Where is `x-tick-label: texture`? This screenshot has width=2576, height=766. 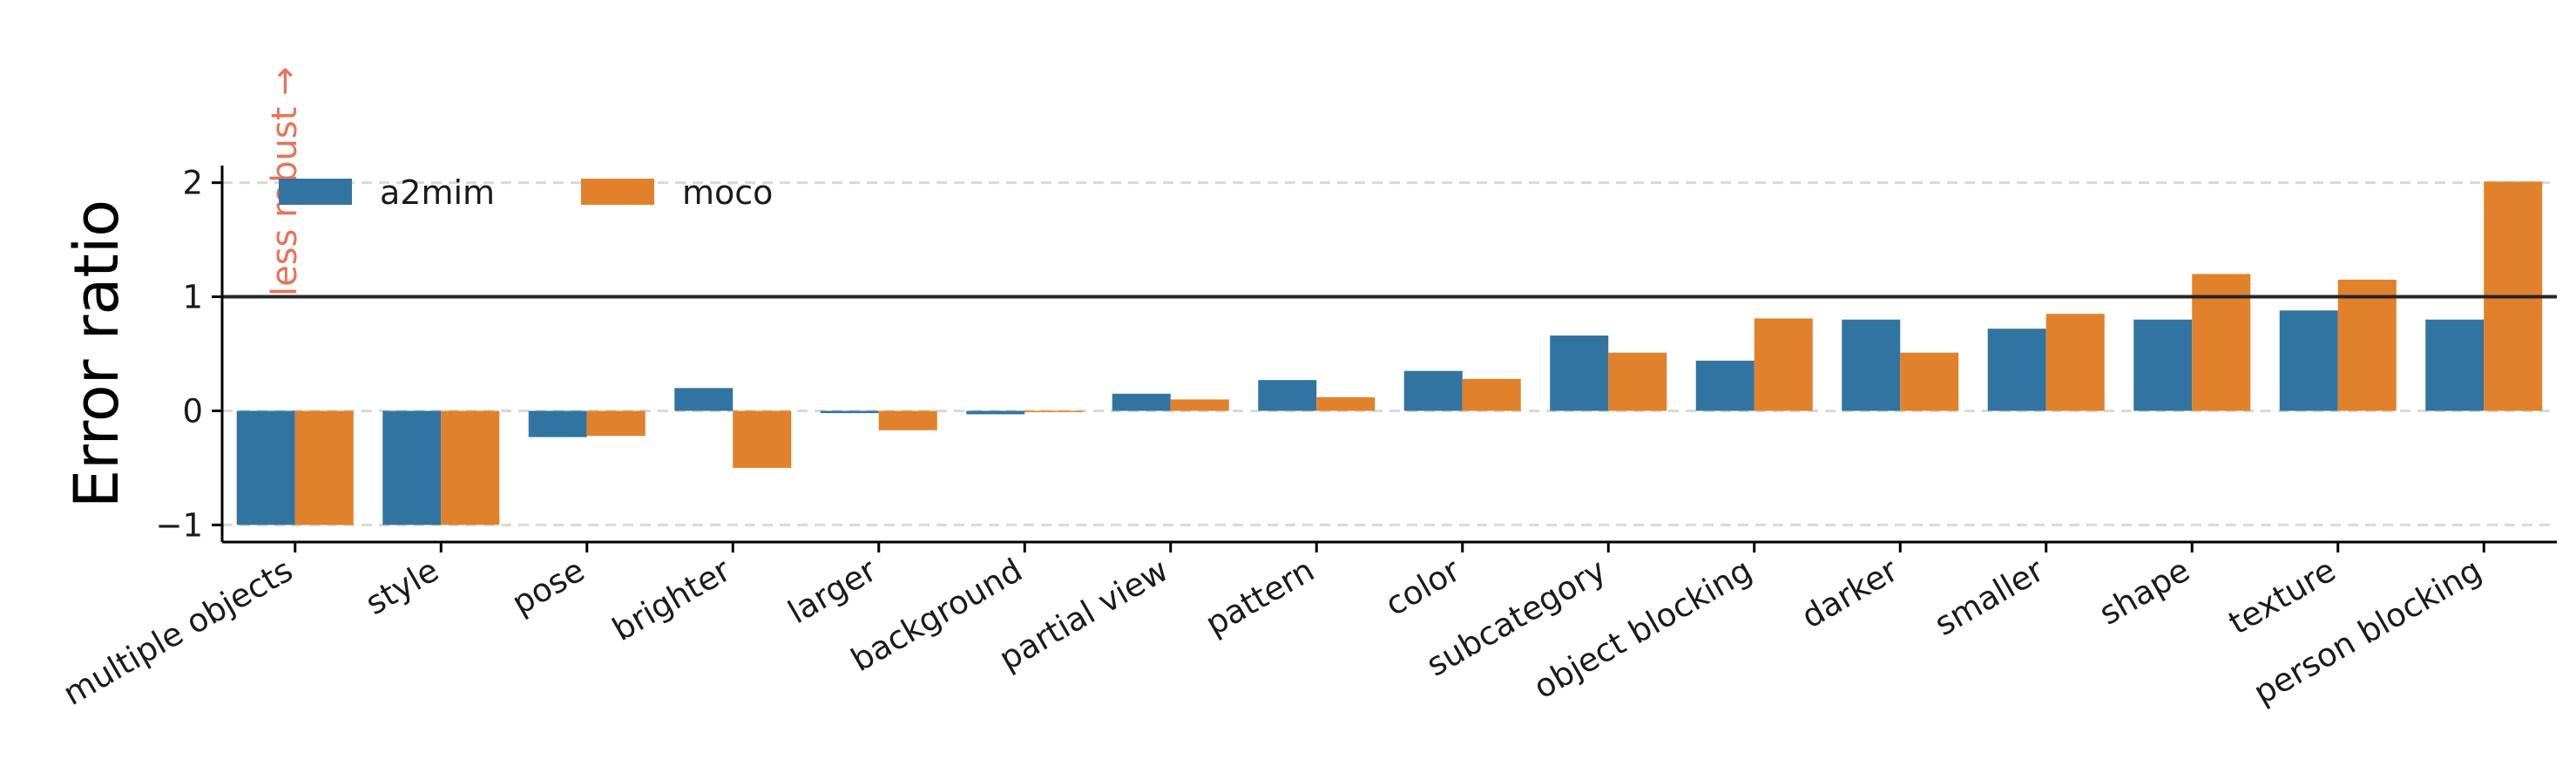
x-tick-label: texture is located at coordinates (2282, 597).